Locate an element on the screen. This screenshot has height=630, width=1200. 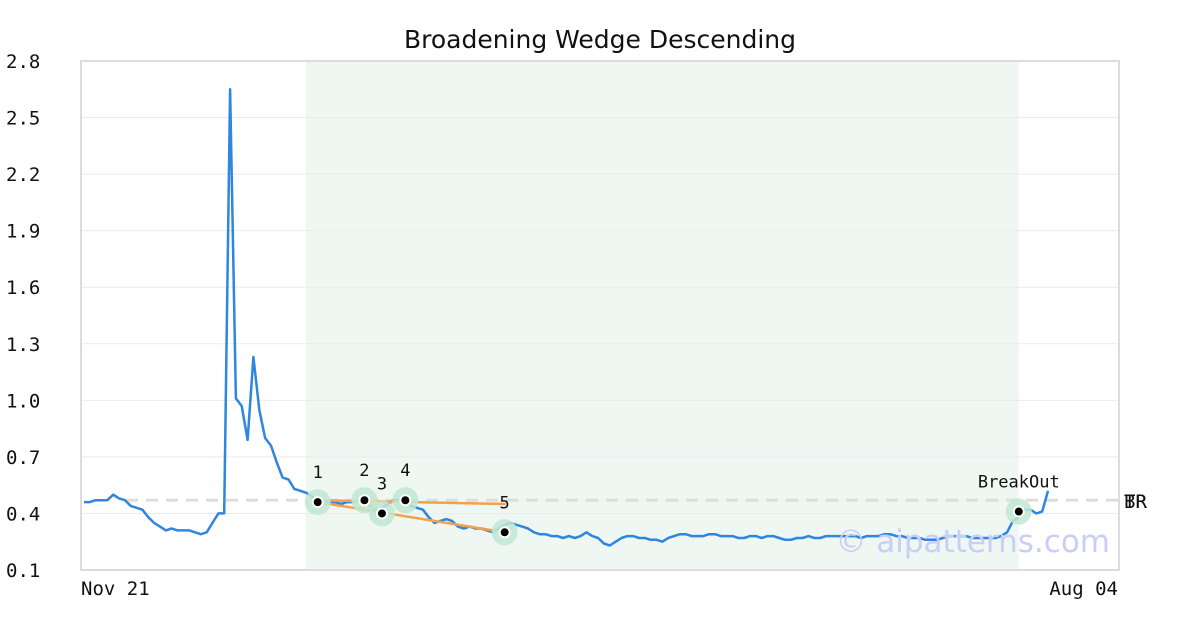
trend-line is located at coordinates (411, 517).